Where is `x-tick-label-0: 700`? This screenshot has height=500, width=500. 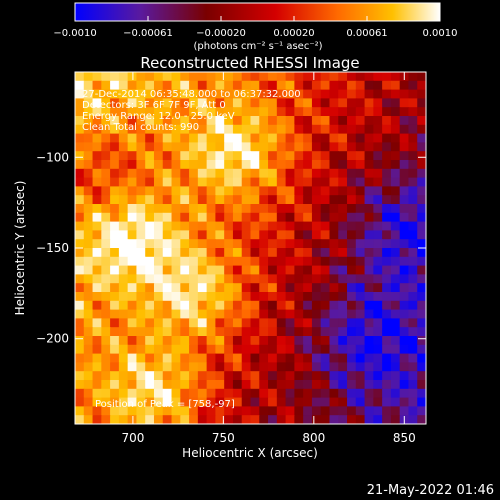
x-tick-label-0: 700 is located at coordinates (132, 438).